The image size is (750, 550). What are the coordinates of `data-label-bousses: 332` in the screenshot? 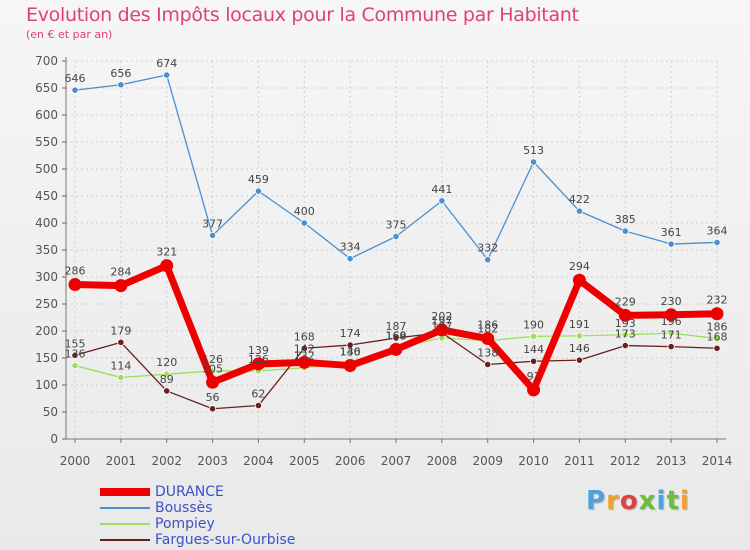 It's located at (487, 248).